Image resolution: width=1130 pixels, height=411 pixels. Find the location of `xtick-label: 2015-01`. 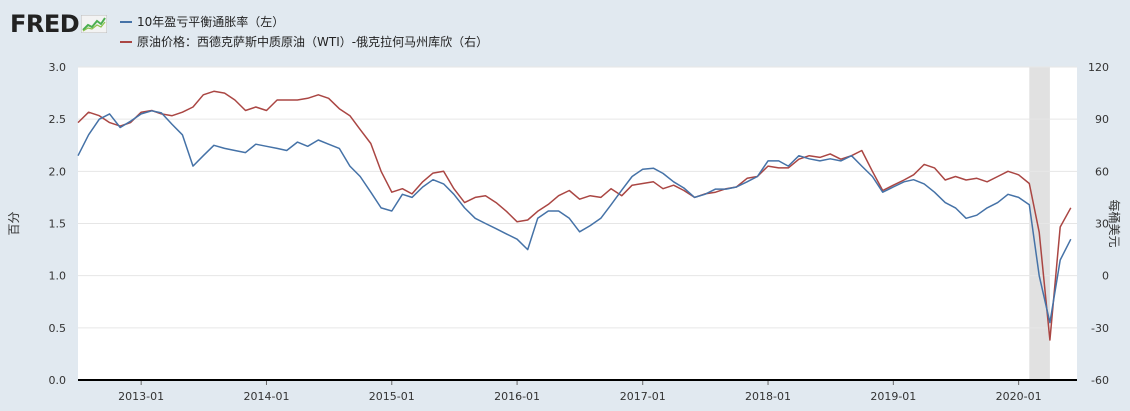

xtick-label: 2015-01 is located at coordinates (392, 396).